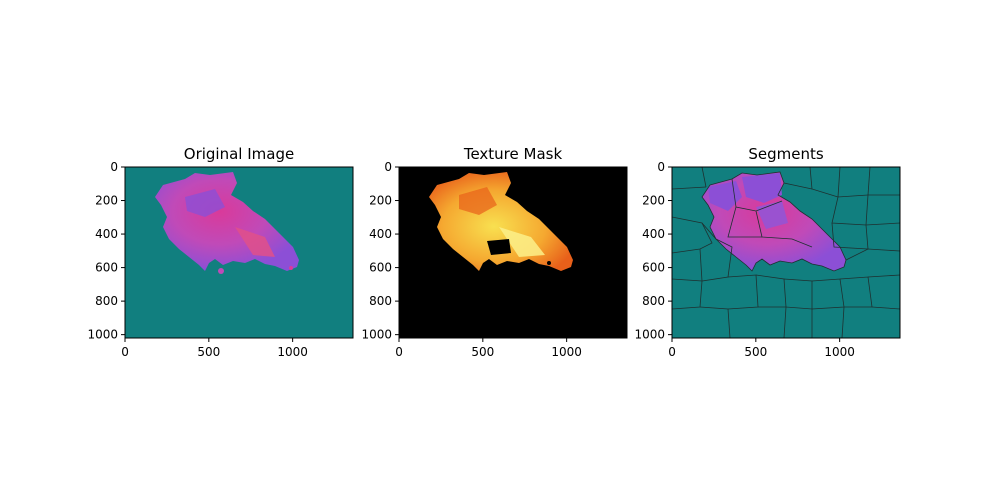 The height and width of the screenshot is (500, 1000). What do you see at coordinates (239, 154) in the screenshot?
I see `original-image-title: Original Image` at bounding box center [239, 154].